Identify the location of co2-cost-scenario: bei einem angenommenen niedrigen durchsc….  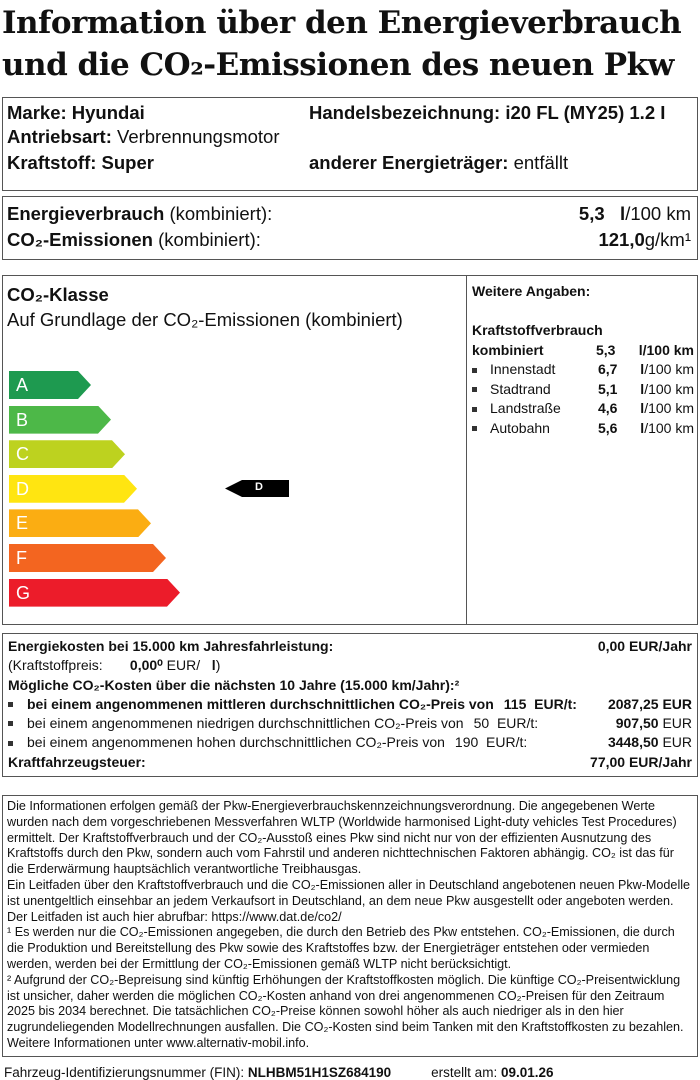
(350, 723).